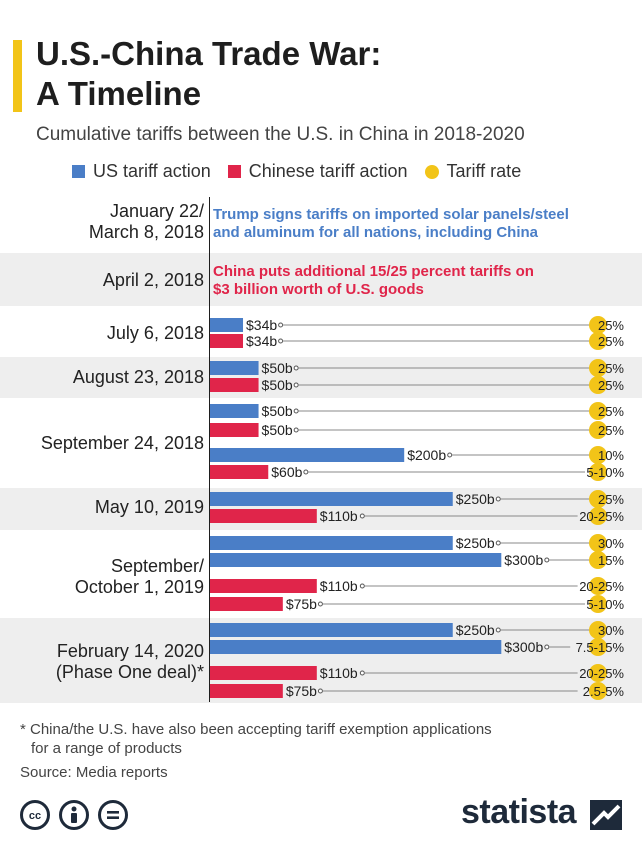 The height and width of the screenshot is (850, 642). Describe the element at coordinates (153, 280) in the screenshot. I see `date-label-apr-2018: April 2, 2018` at that location.